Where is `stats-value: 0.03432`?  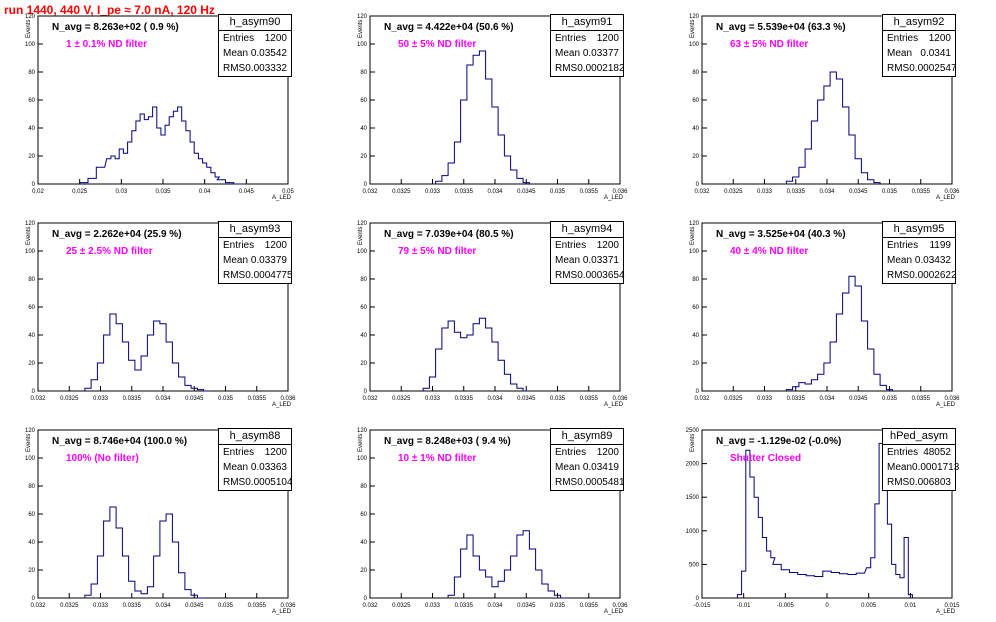 stats-value: 0.03432 is located at coordinates (932, 260).